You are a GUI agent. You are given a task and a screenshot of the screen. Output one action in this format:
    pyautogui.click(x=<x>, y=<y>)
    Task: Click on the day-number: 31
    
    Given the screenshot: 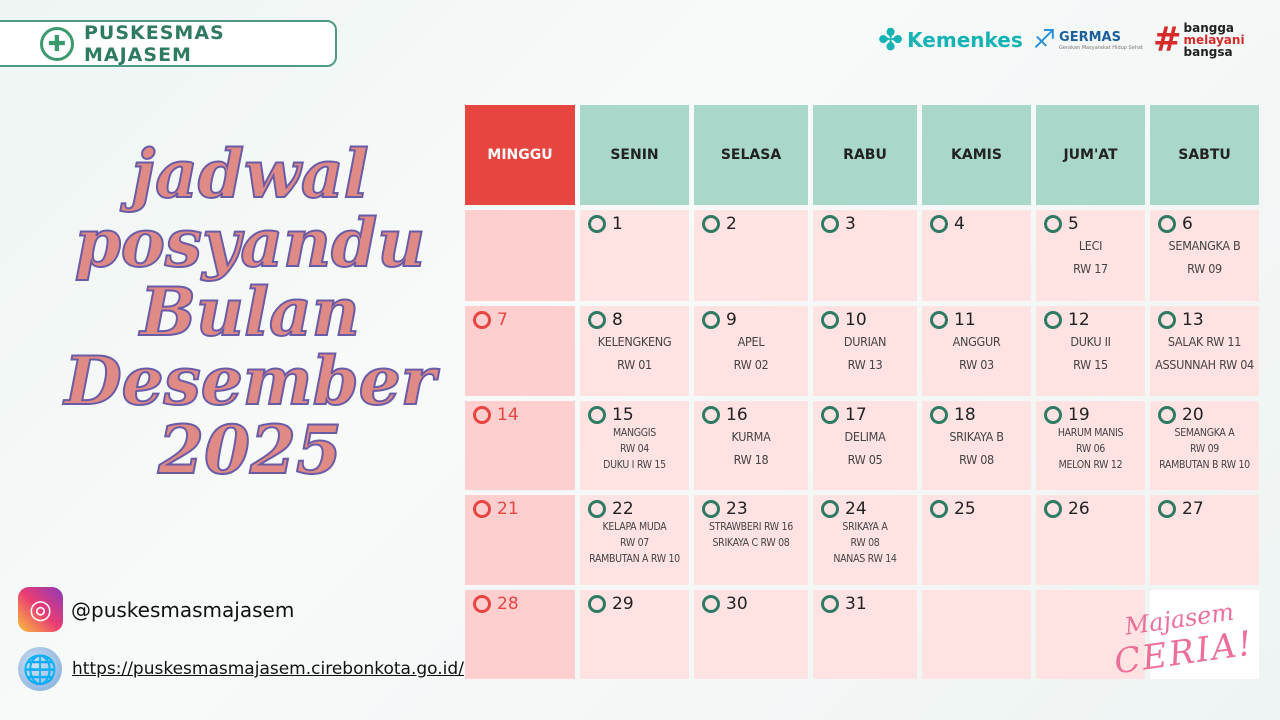 What is the action you would take?
    pyautogui.click(x=856, y=604)
    